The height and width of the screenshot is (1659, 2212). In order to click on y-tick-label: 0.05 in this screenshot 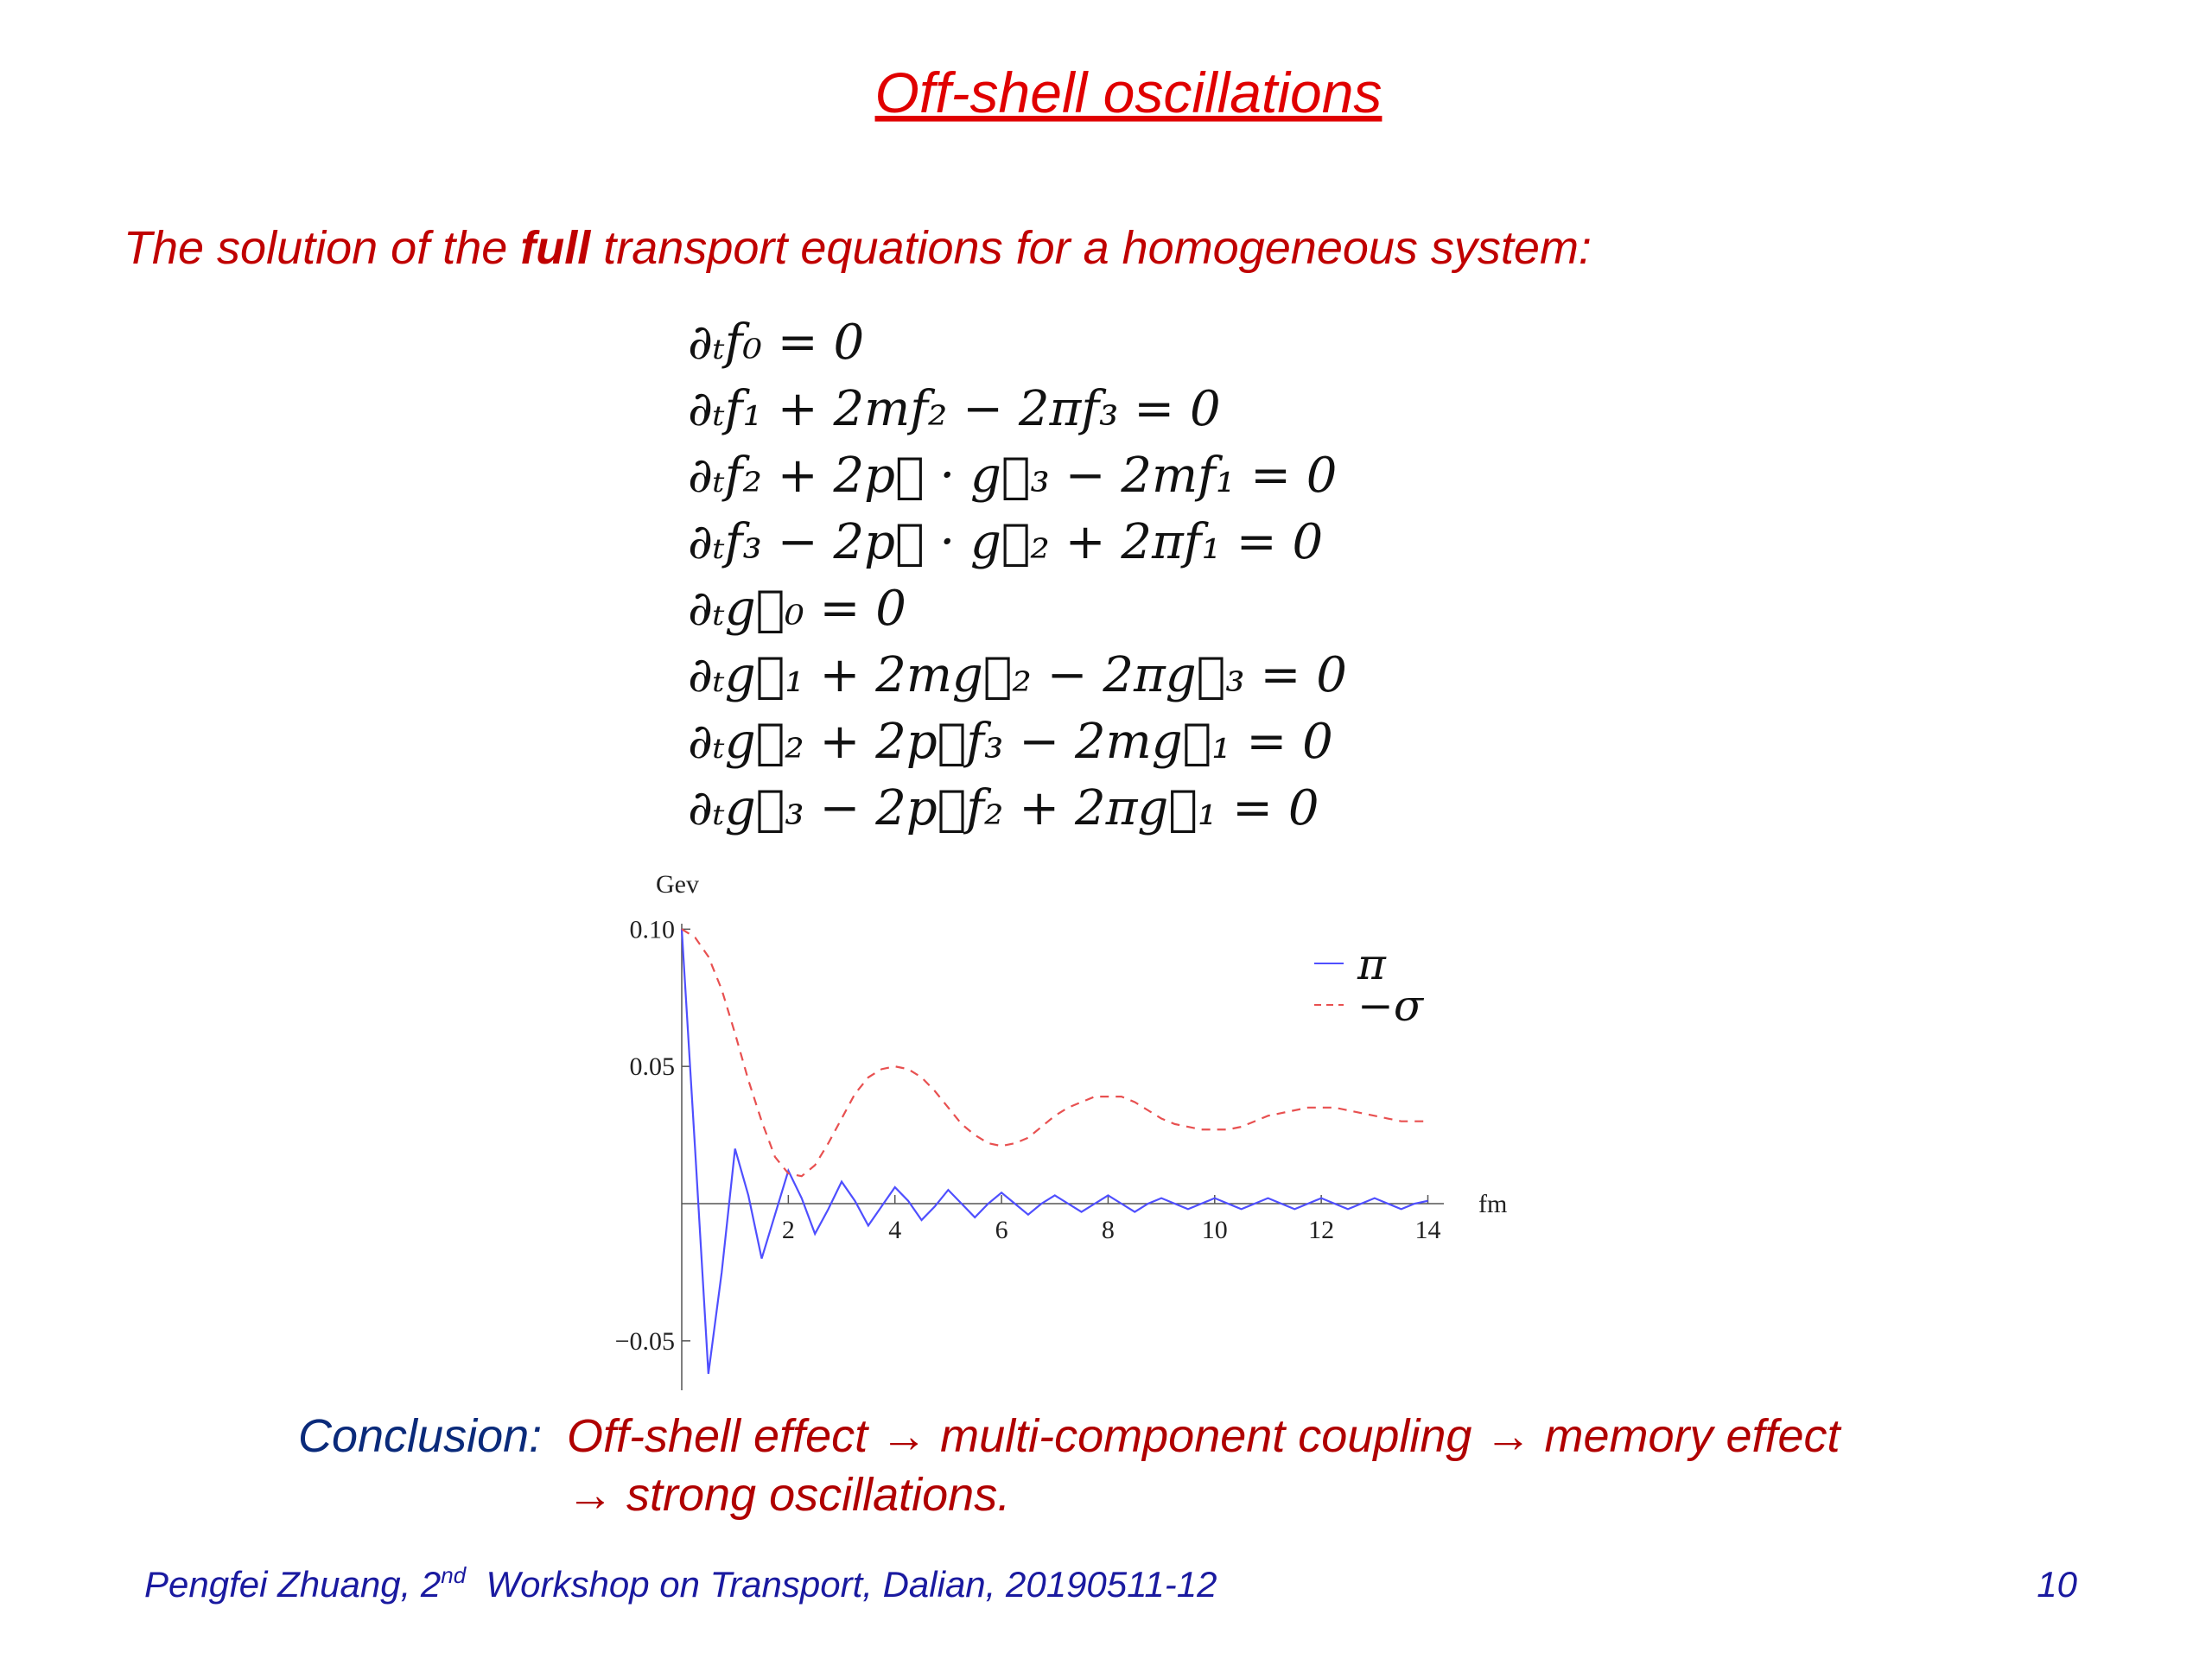, I will do `click(653, 1066)`.